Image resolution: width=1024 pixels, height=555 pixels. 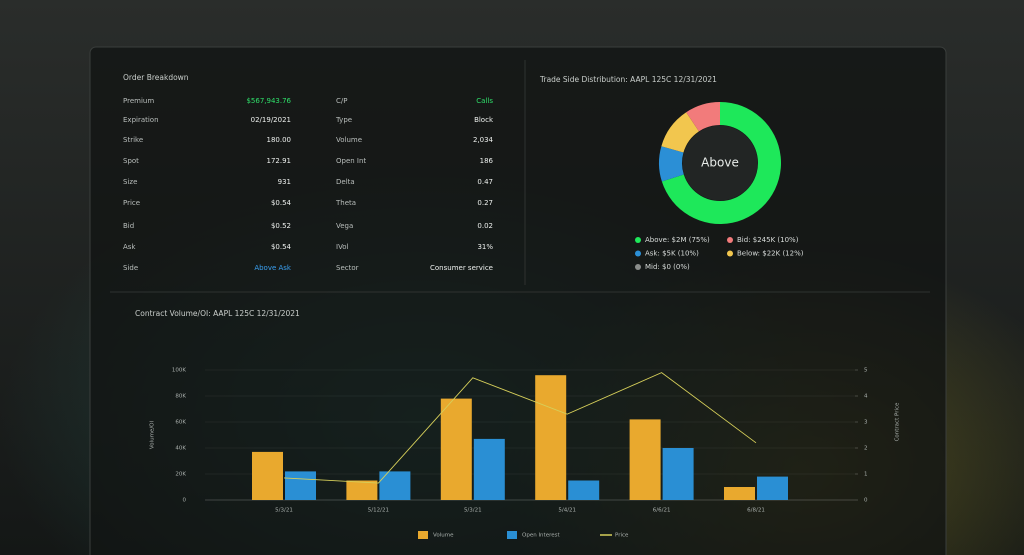 I want to click on field-label: Strike, so click(x=133, y=140).